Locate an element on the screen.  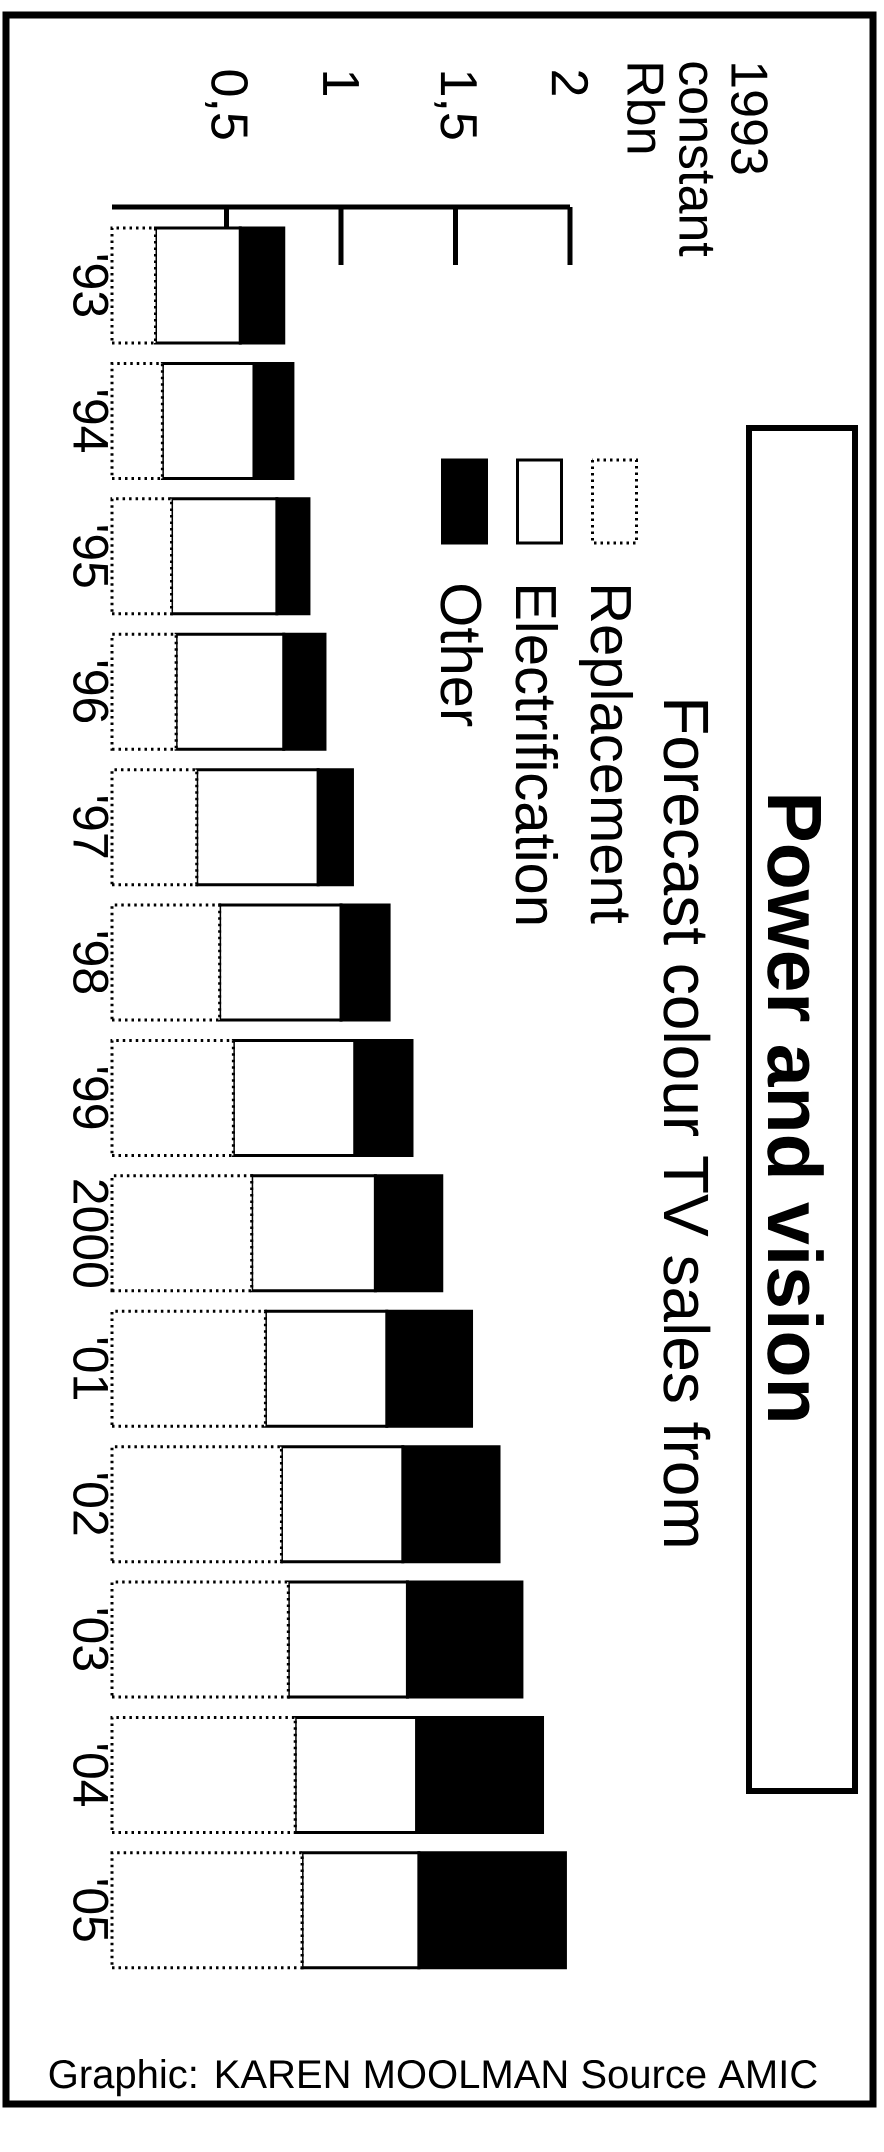
y-tick-label: '99 is located at coordinates (91, 1098).